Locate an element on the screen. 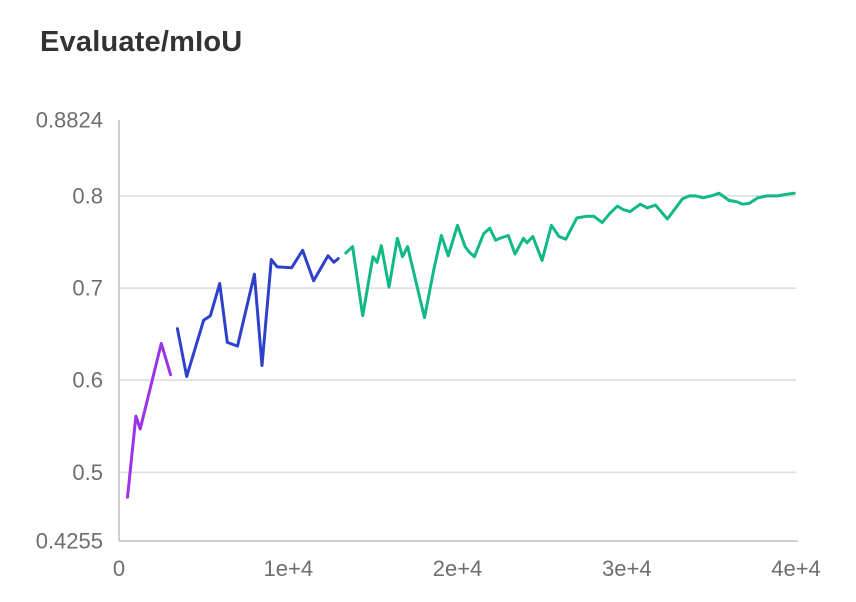  series-line-green is located at coordinates (570, 255).